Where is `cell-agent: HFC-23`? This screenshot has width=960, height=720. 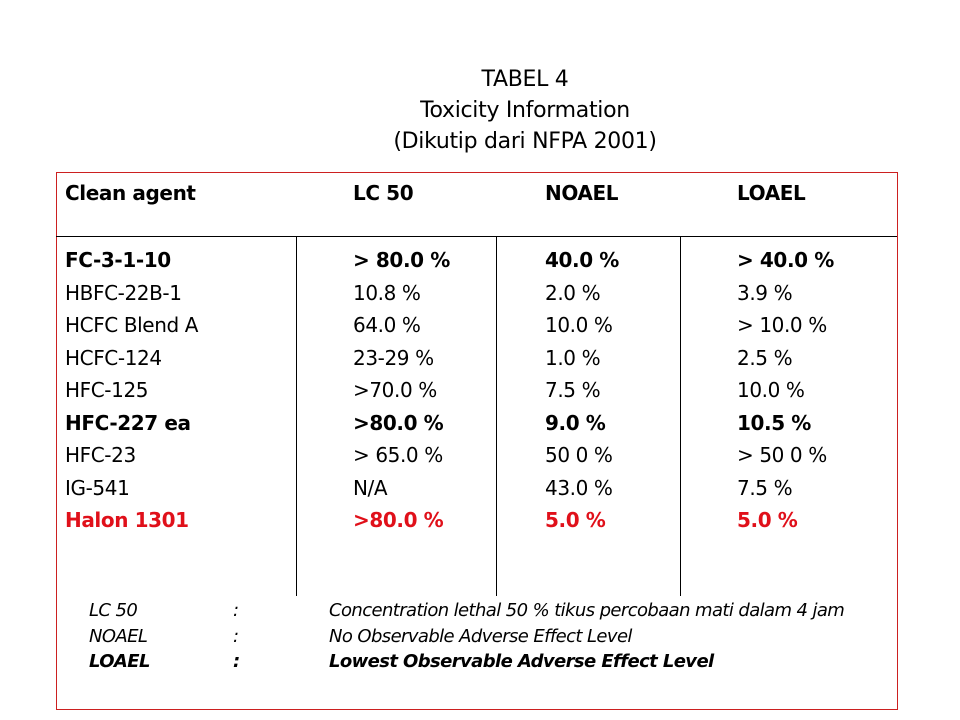
cell-agent: HFC-23 is located at coordinates (100, 455).